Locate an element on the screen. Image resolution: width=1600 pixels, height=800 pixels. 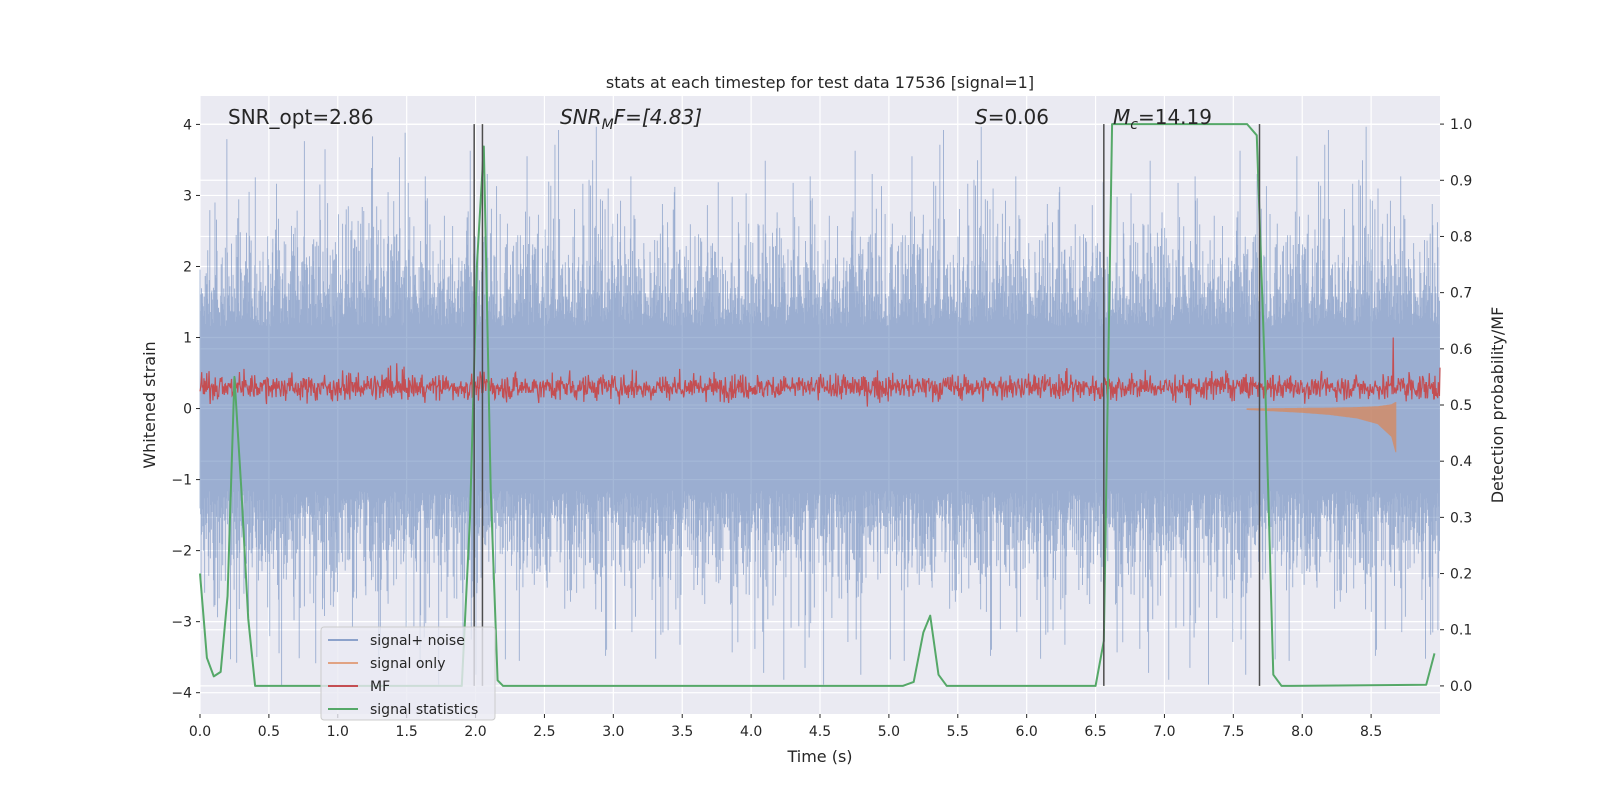
x-tick-label-8: 4.0 is located at coordinates (751, 732).